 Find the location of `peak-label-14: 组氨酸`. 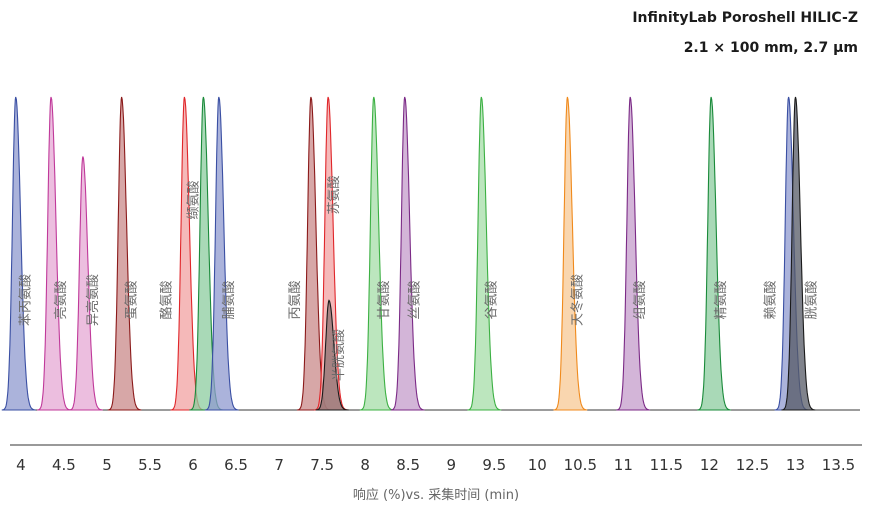

peak-label-14: 组氨酸 is located at coordinates (640, 299).